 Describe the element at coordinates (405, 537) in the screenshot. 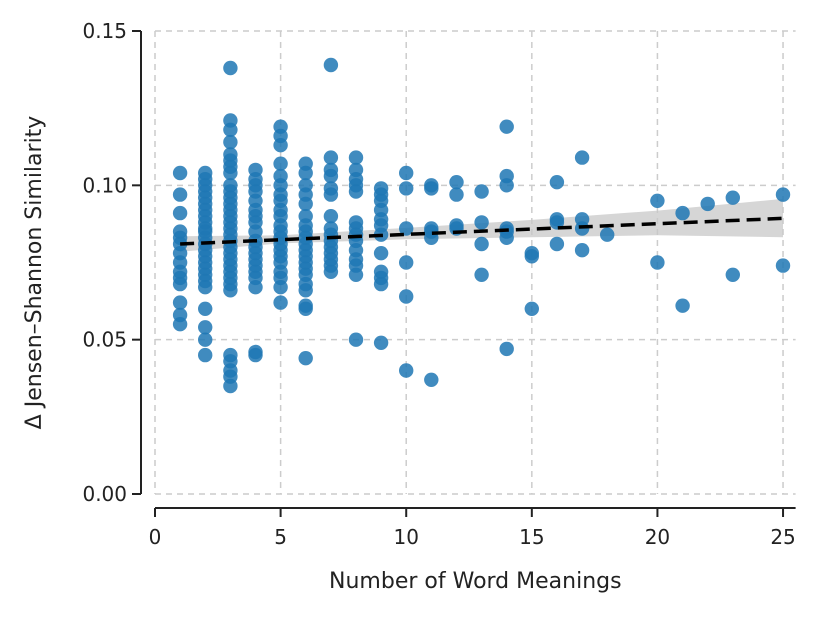

I see `x-tick-label: 10` at that location.